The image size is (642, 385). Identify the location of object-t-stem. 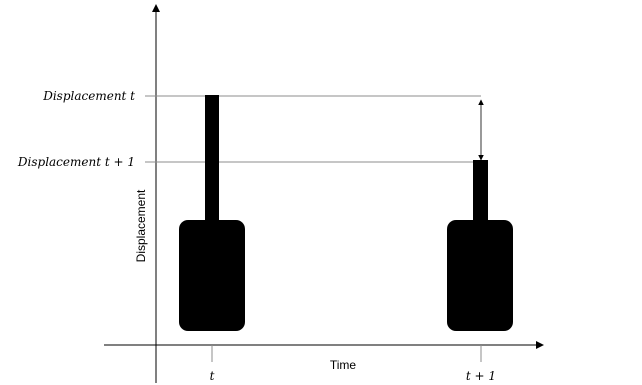
(212, 160).